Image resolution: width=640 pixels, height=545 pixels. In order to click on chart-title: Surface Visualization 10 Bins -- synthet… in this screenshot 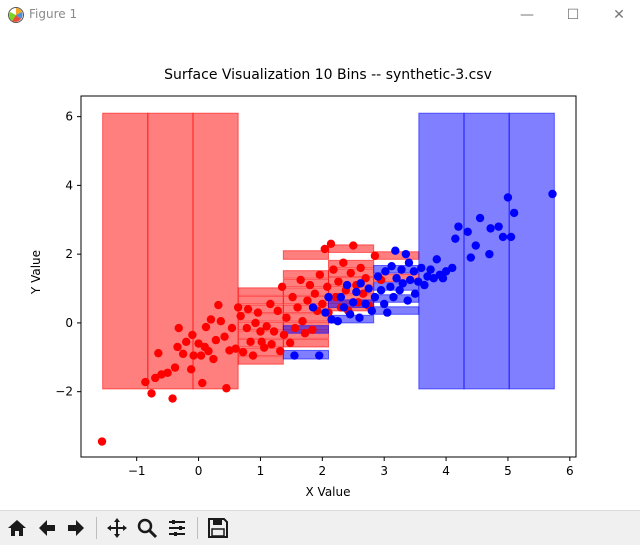, I will do `click(328, 75)`.